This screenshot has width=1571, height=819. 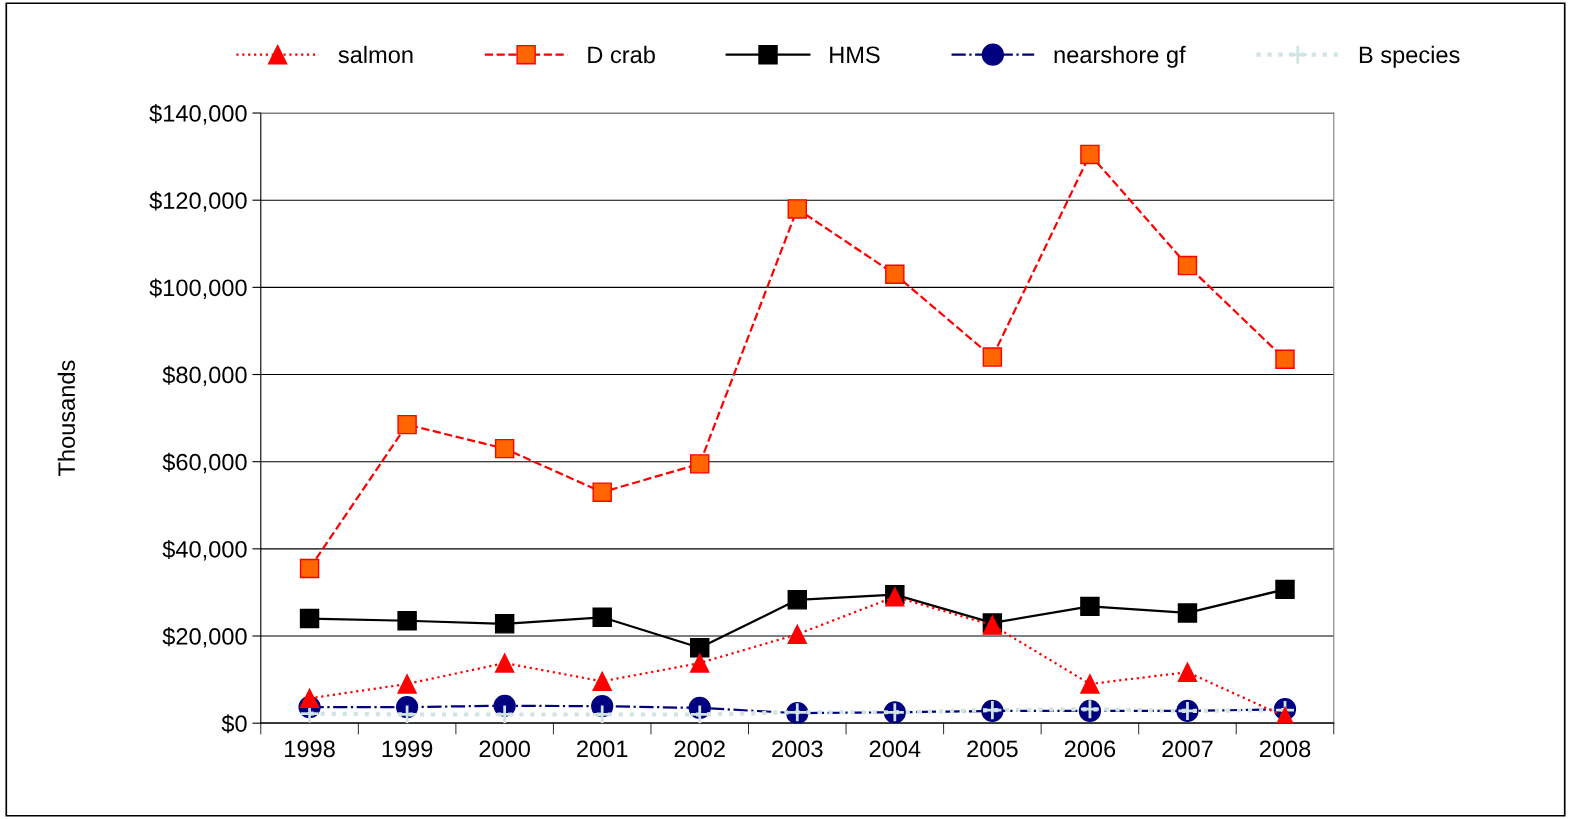 What do you see at coordinates (797, 749) in the screenshot?
I see `x-tick-label: 2003` at bounding box center [797, 749].